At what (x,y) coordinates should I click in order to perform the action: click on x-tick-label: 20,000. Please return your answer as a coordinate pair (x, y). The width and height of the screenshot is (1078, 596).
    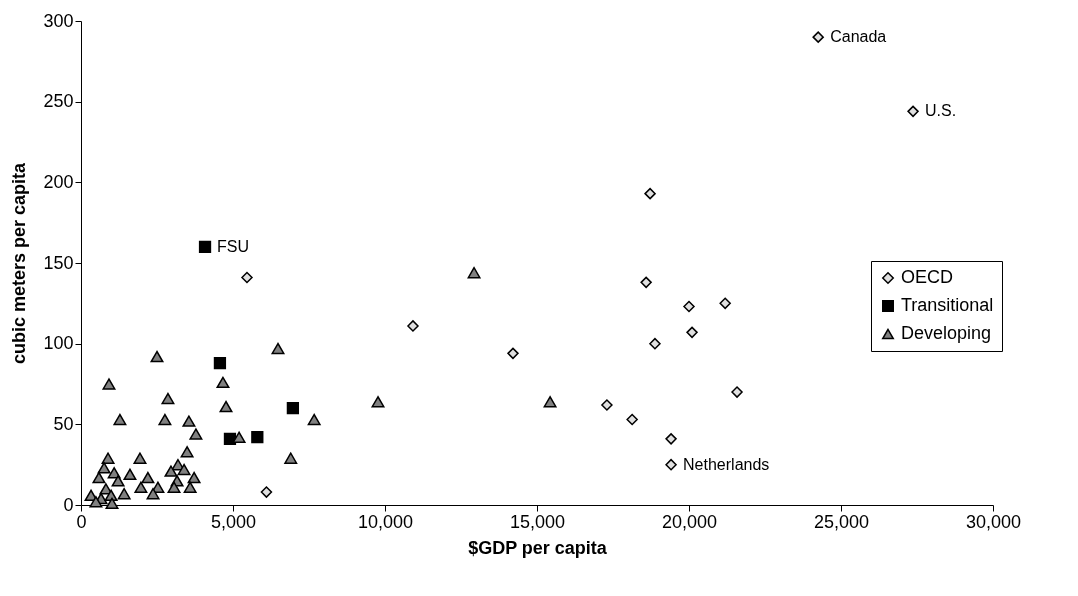
    Looking at the image, I should click on (689, 521).